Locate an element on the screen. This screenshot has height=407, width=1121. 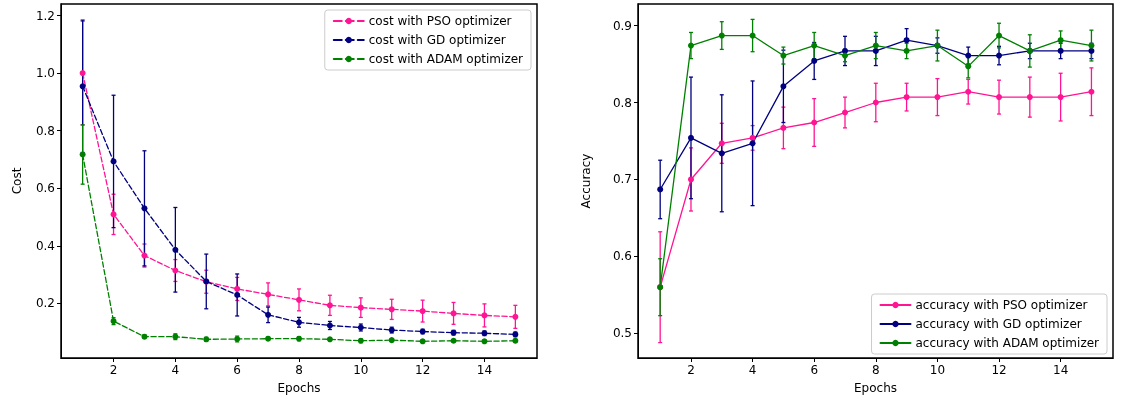
legend-label: cost with GD optimizer is located at coordinates (437, 40).